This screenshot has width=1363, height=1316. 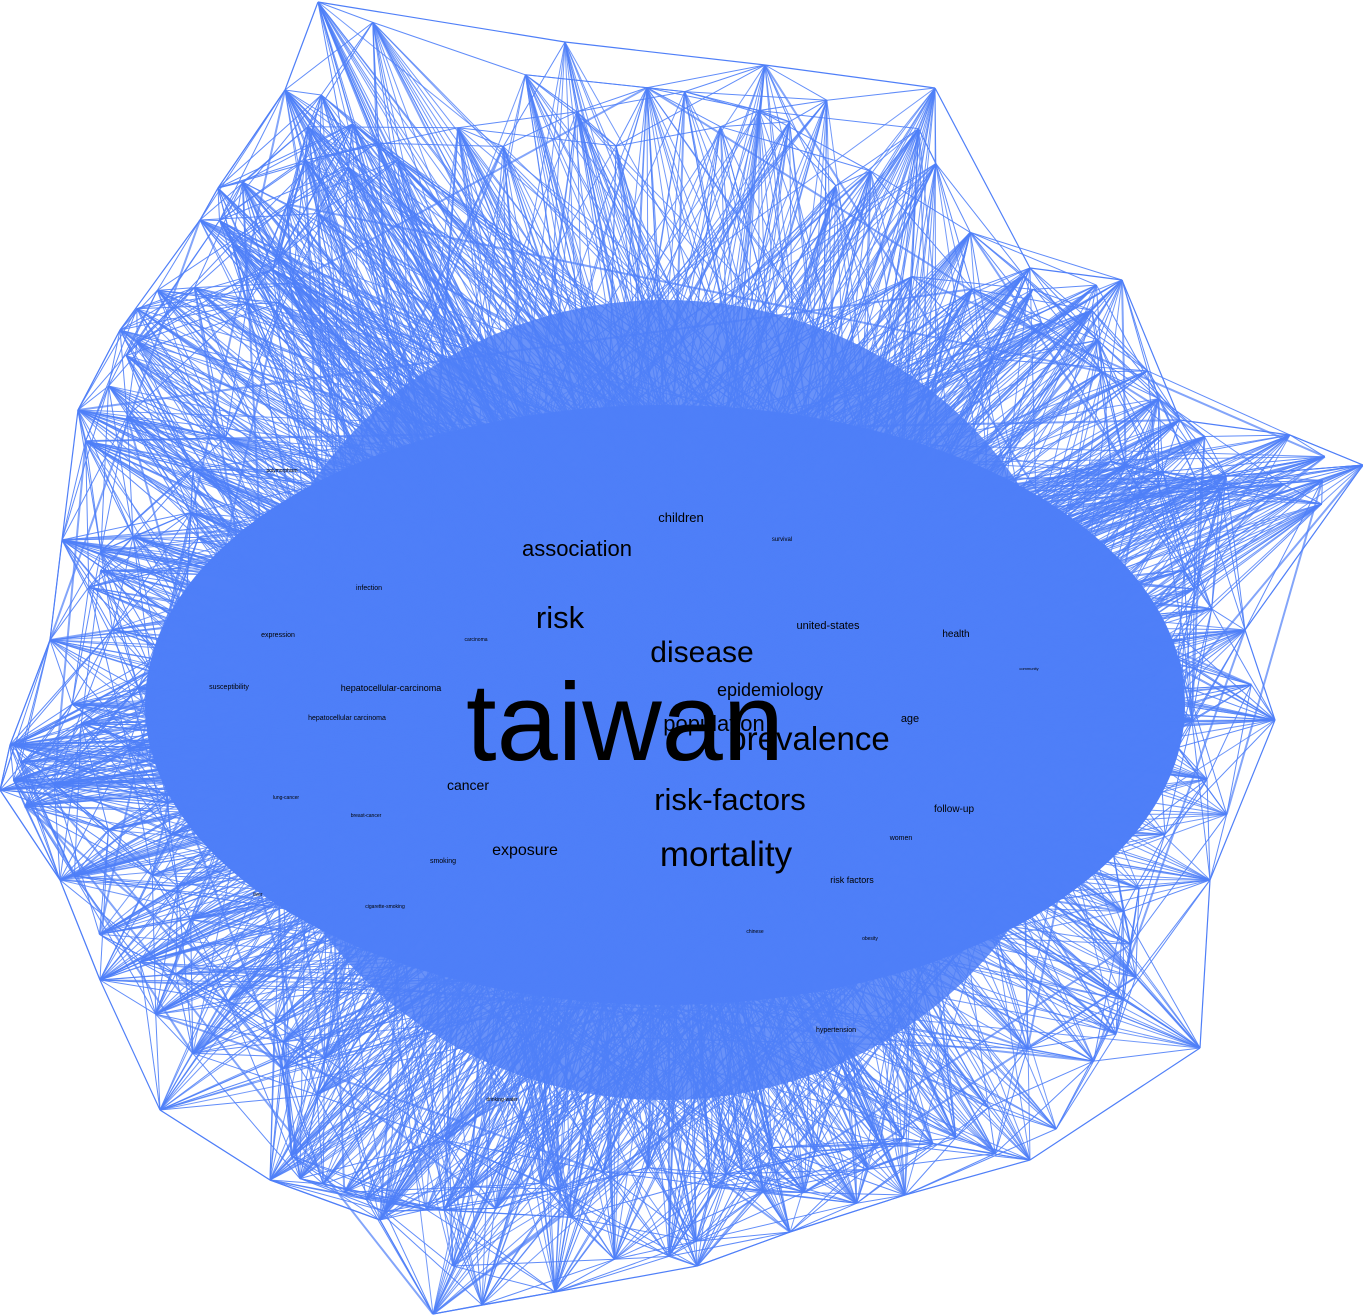 What do you see at coordinates (726, 854) in the screenshot?
I see `keyword-mortality: mortality` at bounding box center [726, 854].